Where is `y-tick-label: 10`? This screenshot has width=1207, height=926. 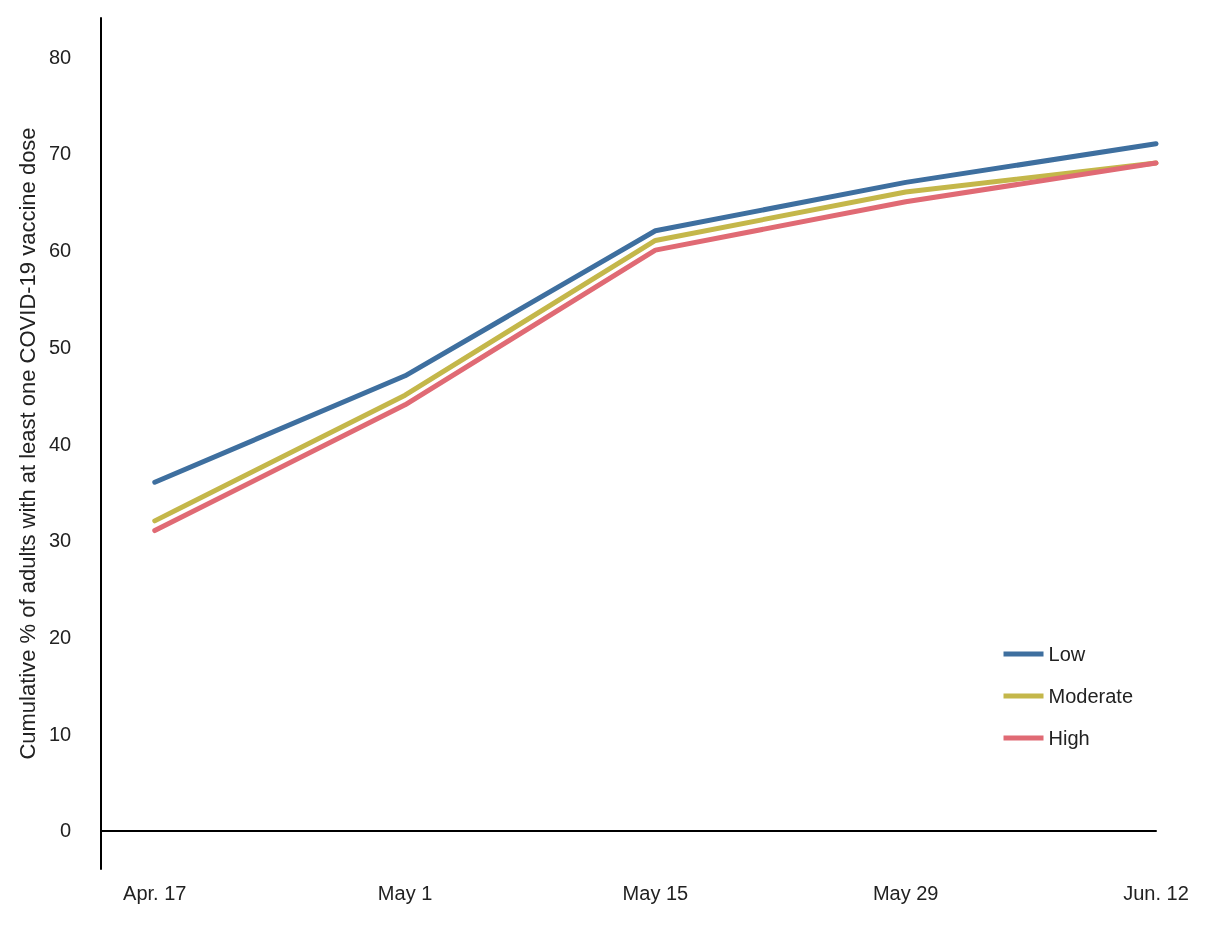
y-tick-label: 10 is located at coordinates (60, 733).